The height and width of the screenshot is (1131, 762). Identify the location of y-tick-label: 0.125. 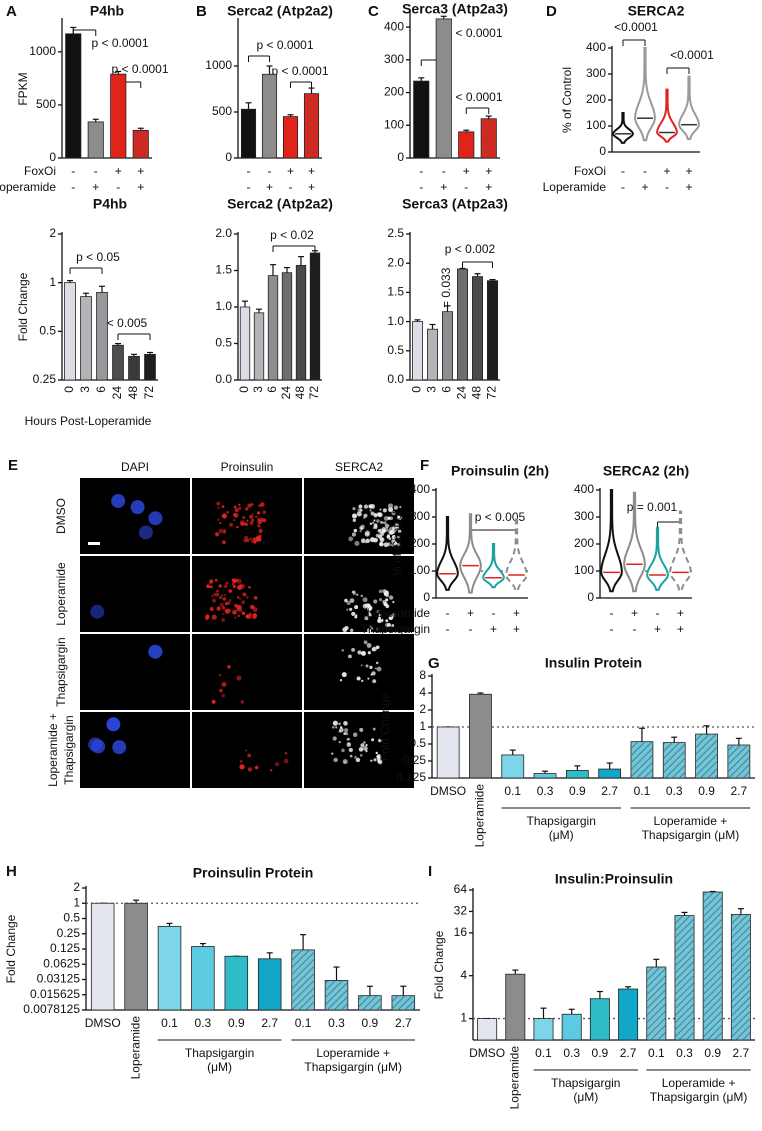
(411, 777).